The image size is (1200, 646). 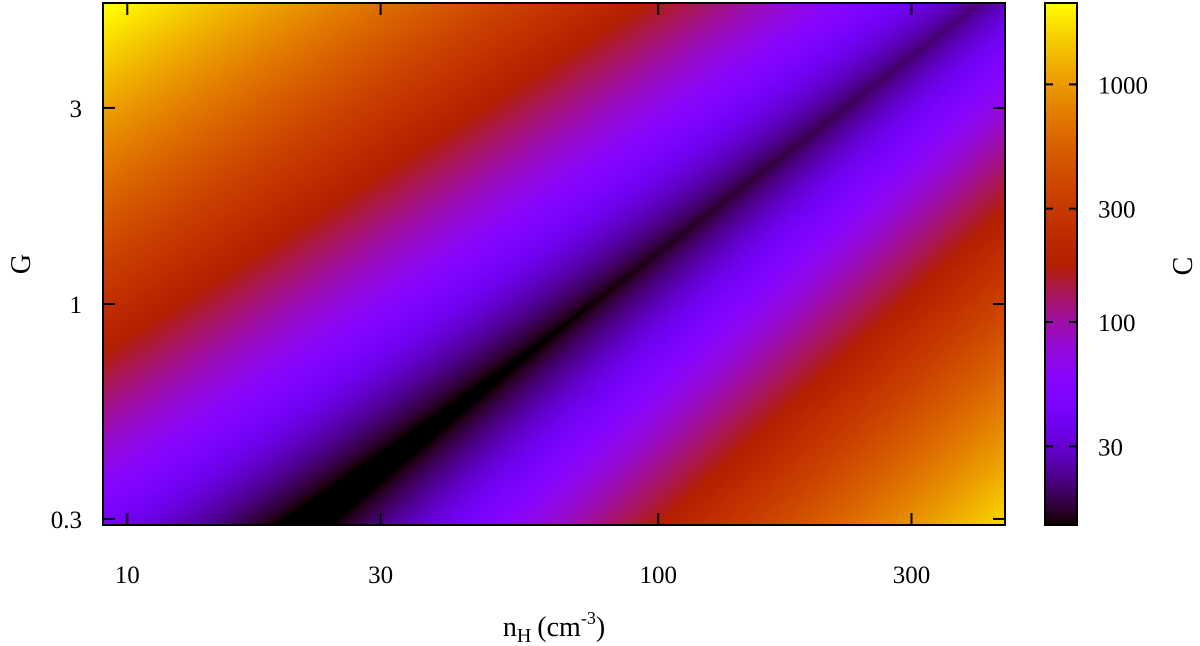 I want to click on x-axis-title: nH (cm-3), so click(x=554, y=627).